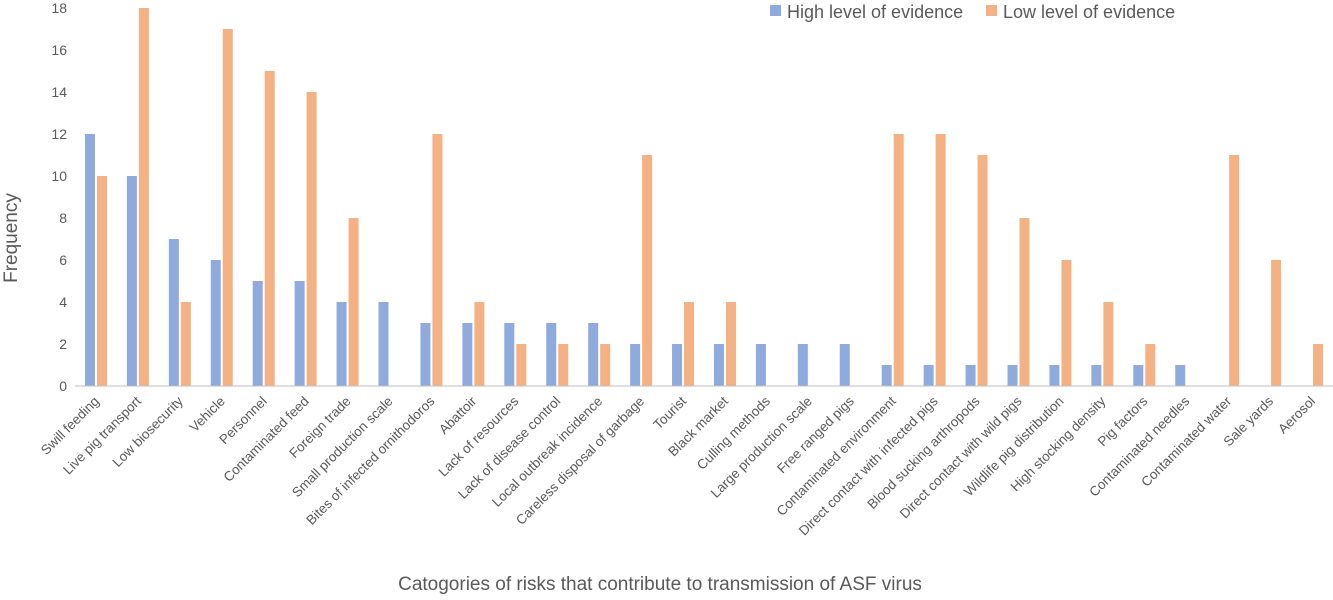  I want to click on x-tick-label: Free ranged pigs, so click(815, 434).